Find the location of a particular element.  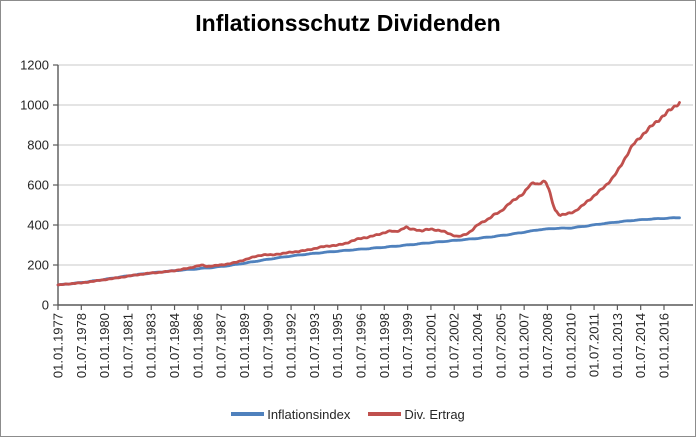

x-axis-tick-label: 01.01.1992 is located at coordinates (291, 345).